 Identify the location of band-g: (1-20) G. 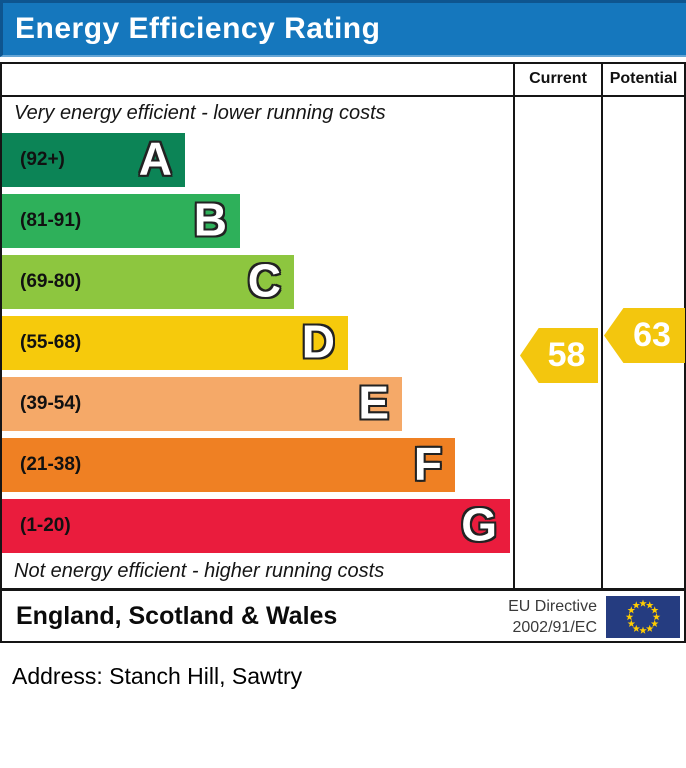
(256, 526).